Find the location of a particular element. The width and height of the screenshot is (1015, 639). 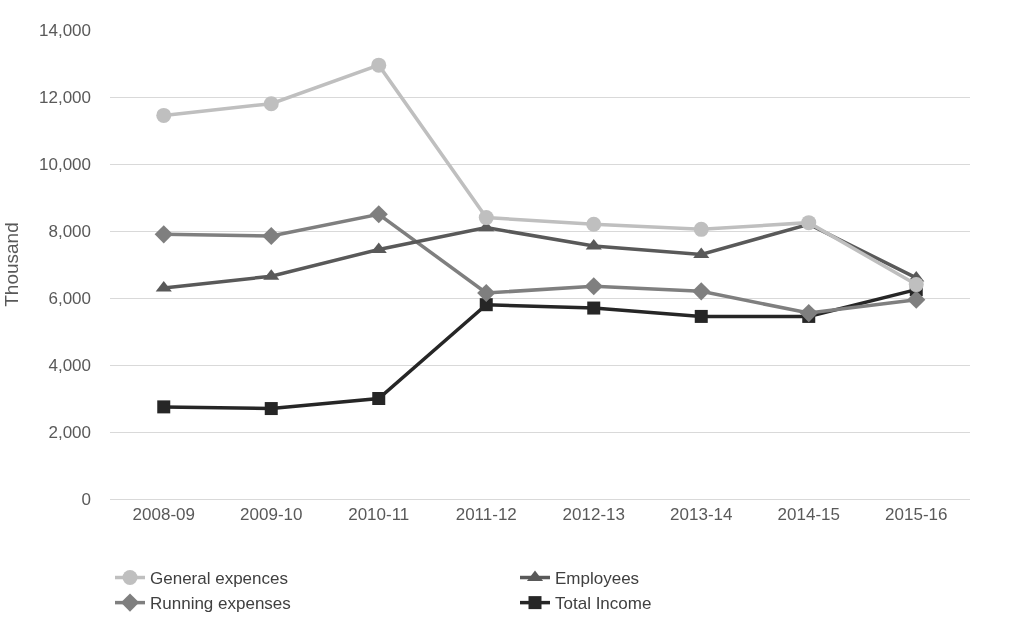

legend-label: Running expenses is located at coordinates (220, 604).